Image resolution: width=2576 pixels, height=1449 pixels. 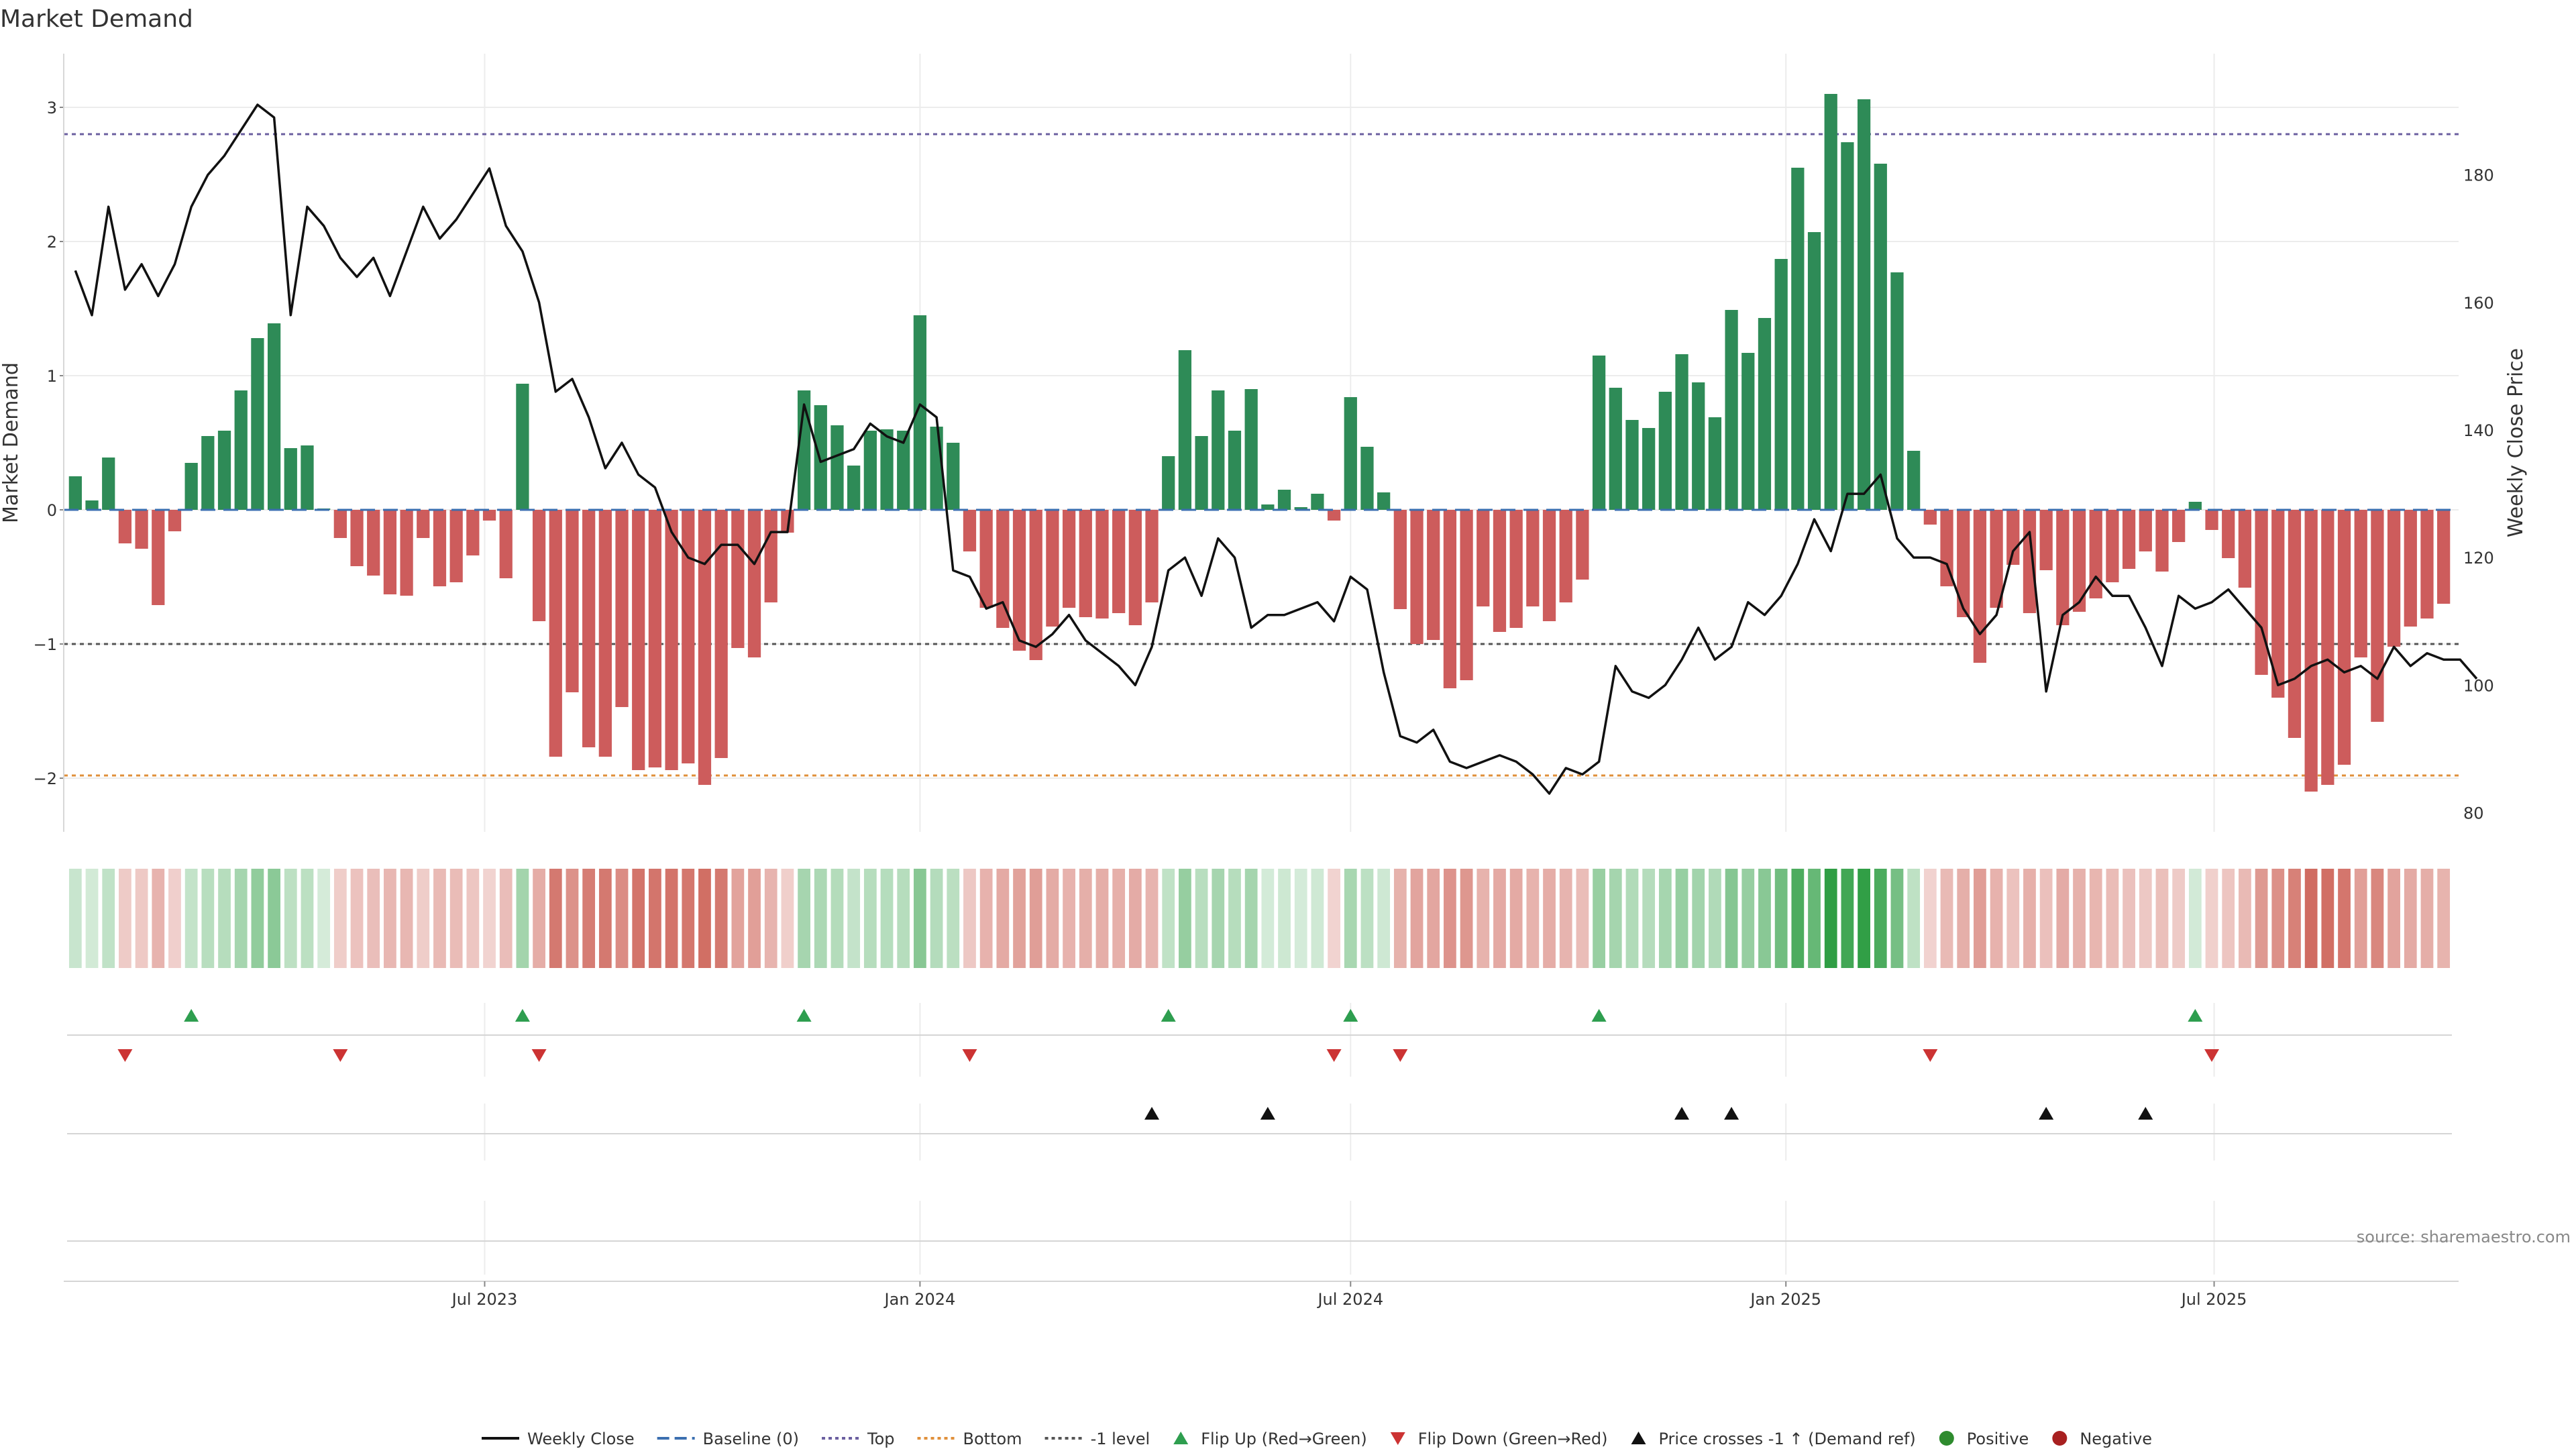 What do you see at coordinates (1499, 1439) in the screenshot?
I see `legend-item: Flip Down (Green→Red)` at bounding box center [1499, 1439].